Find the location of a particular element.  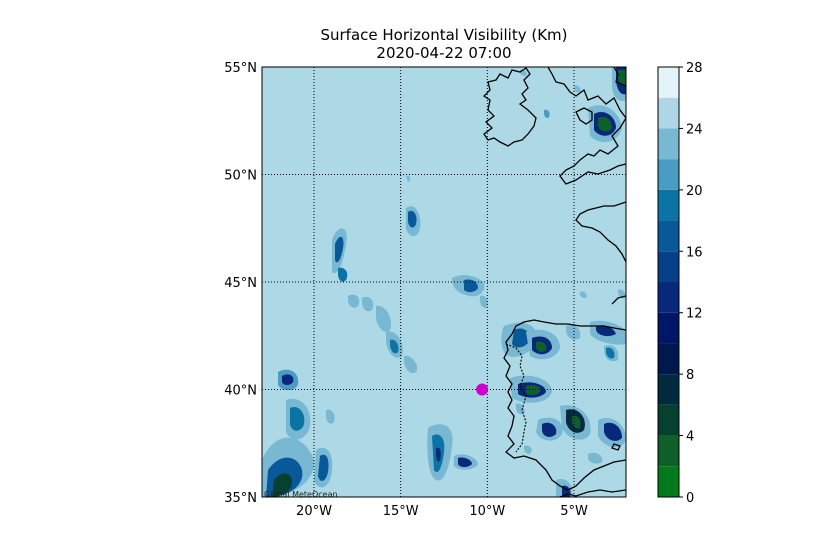

lat-tick-label: 35°N is located at coordinates (240, 498).